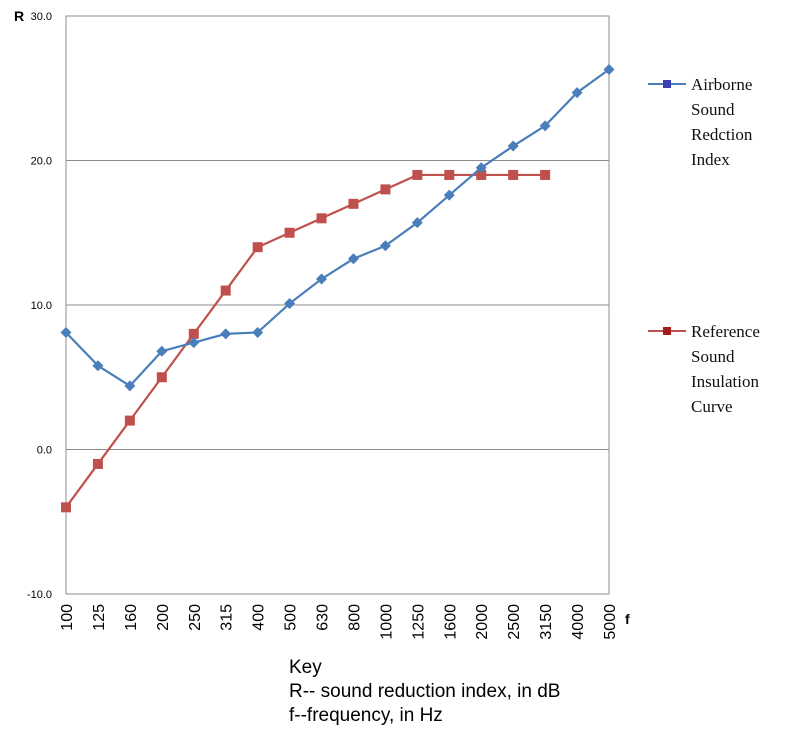  Describe the element at coordinates (291, 617) in the screenshot. I see `x-tick-label: 500` at that location.